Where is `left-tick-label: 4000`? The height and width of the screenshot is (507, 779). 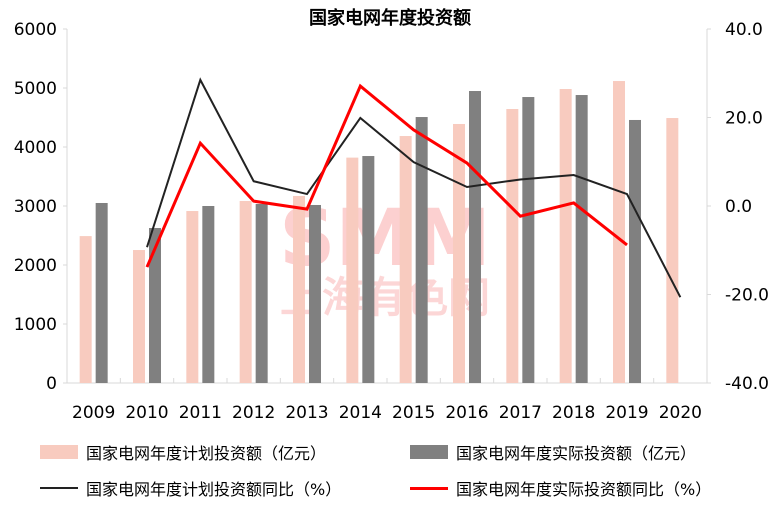 left-tick-label: 4000 is located at coordinates (35, 148).